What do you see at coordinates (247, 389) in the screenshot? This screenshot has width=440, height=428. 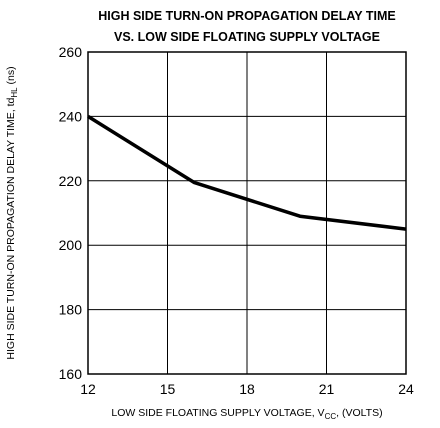 I see `x-tick-label: 18` at bounding box center [247, 389].